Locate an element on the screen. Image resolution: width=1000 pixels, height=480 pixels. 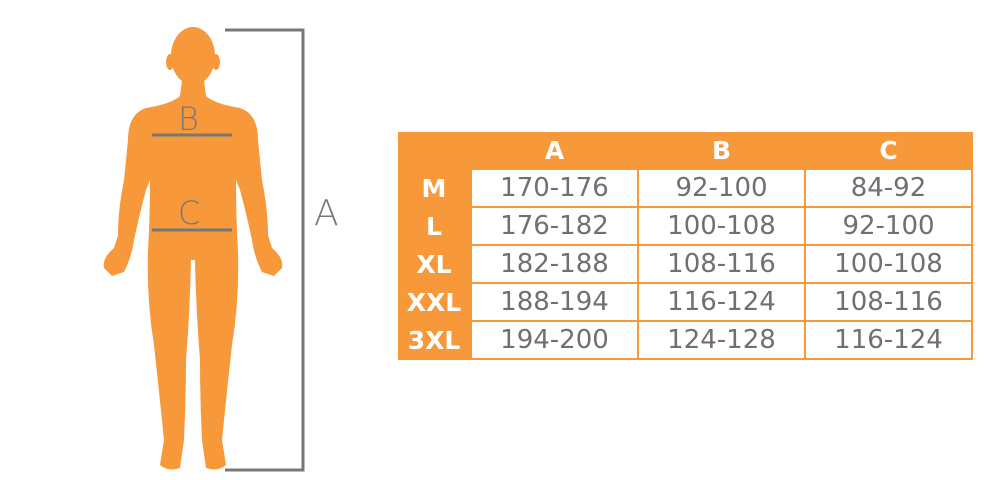
table-row: XXL 188-194 116-124 108-116 is located at coordinates (685, 302).